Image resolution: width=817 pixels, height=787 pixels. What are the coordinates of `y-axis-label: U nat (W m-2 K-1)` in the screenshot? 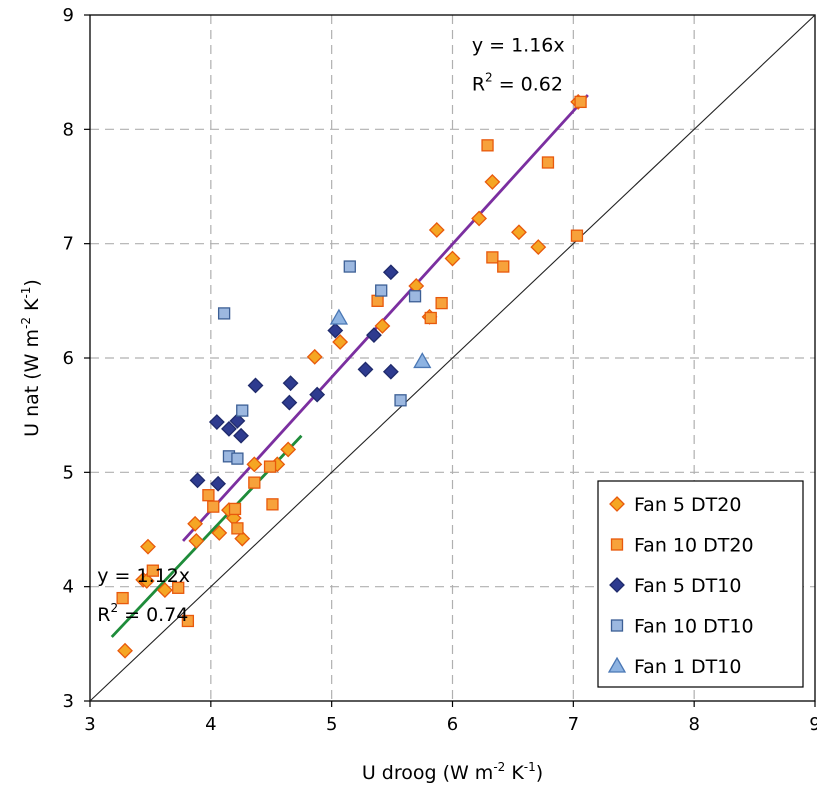 It's located at (31, 358).